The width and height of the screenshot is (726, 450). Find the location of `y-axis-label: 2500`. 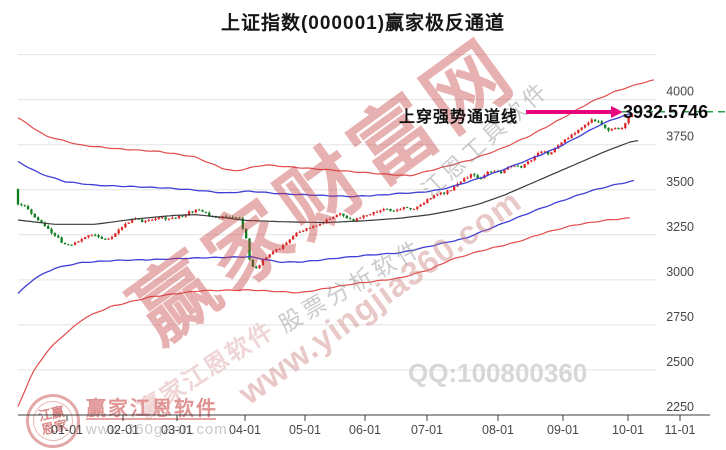

y-axis-label: 2500 is located at coordinates (680, 362).